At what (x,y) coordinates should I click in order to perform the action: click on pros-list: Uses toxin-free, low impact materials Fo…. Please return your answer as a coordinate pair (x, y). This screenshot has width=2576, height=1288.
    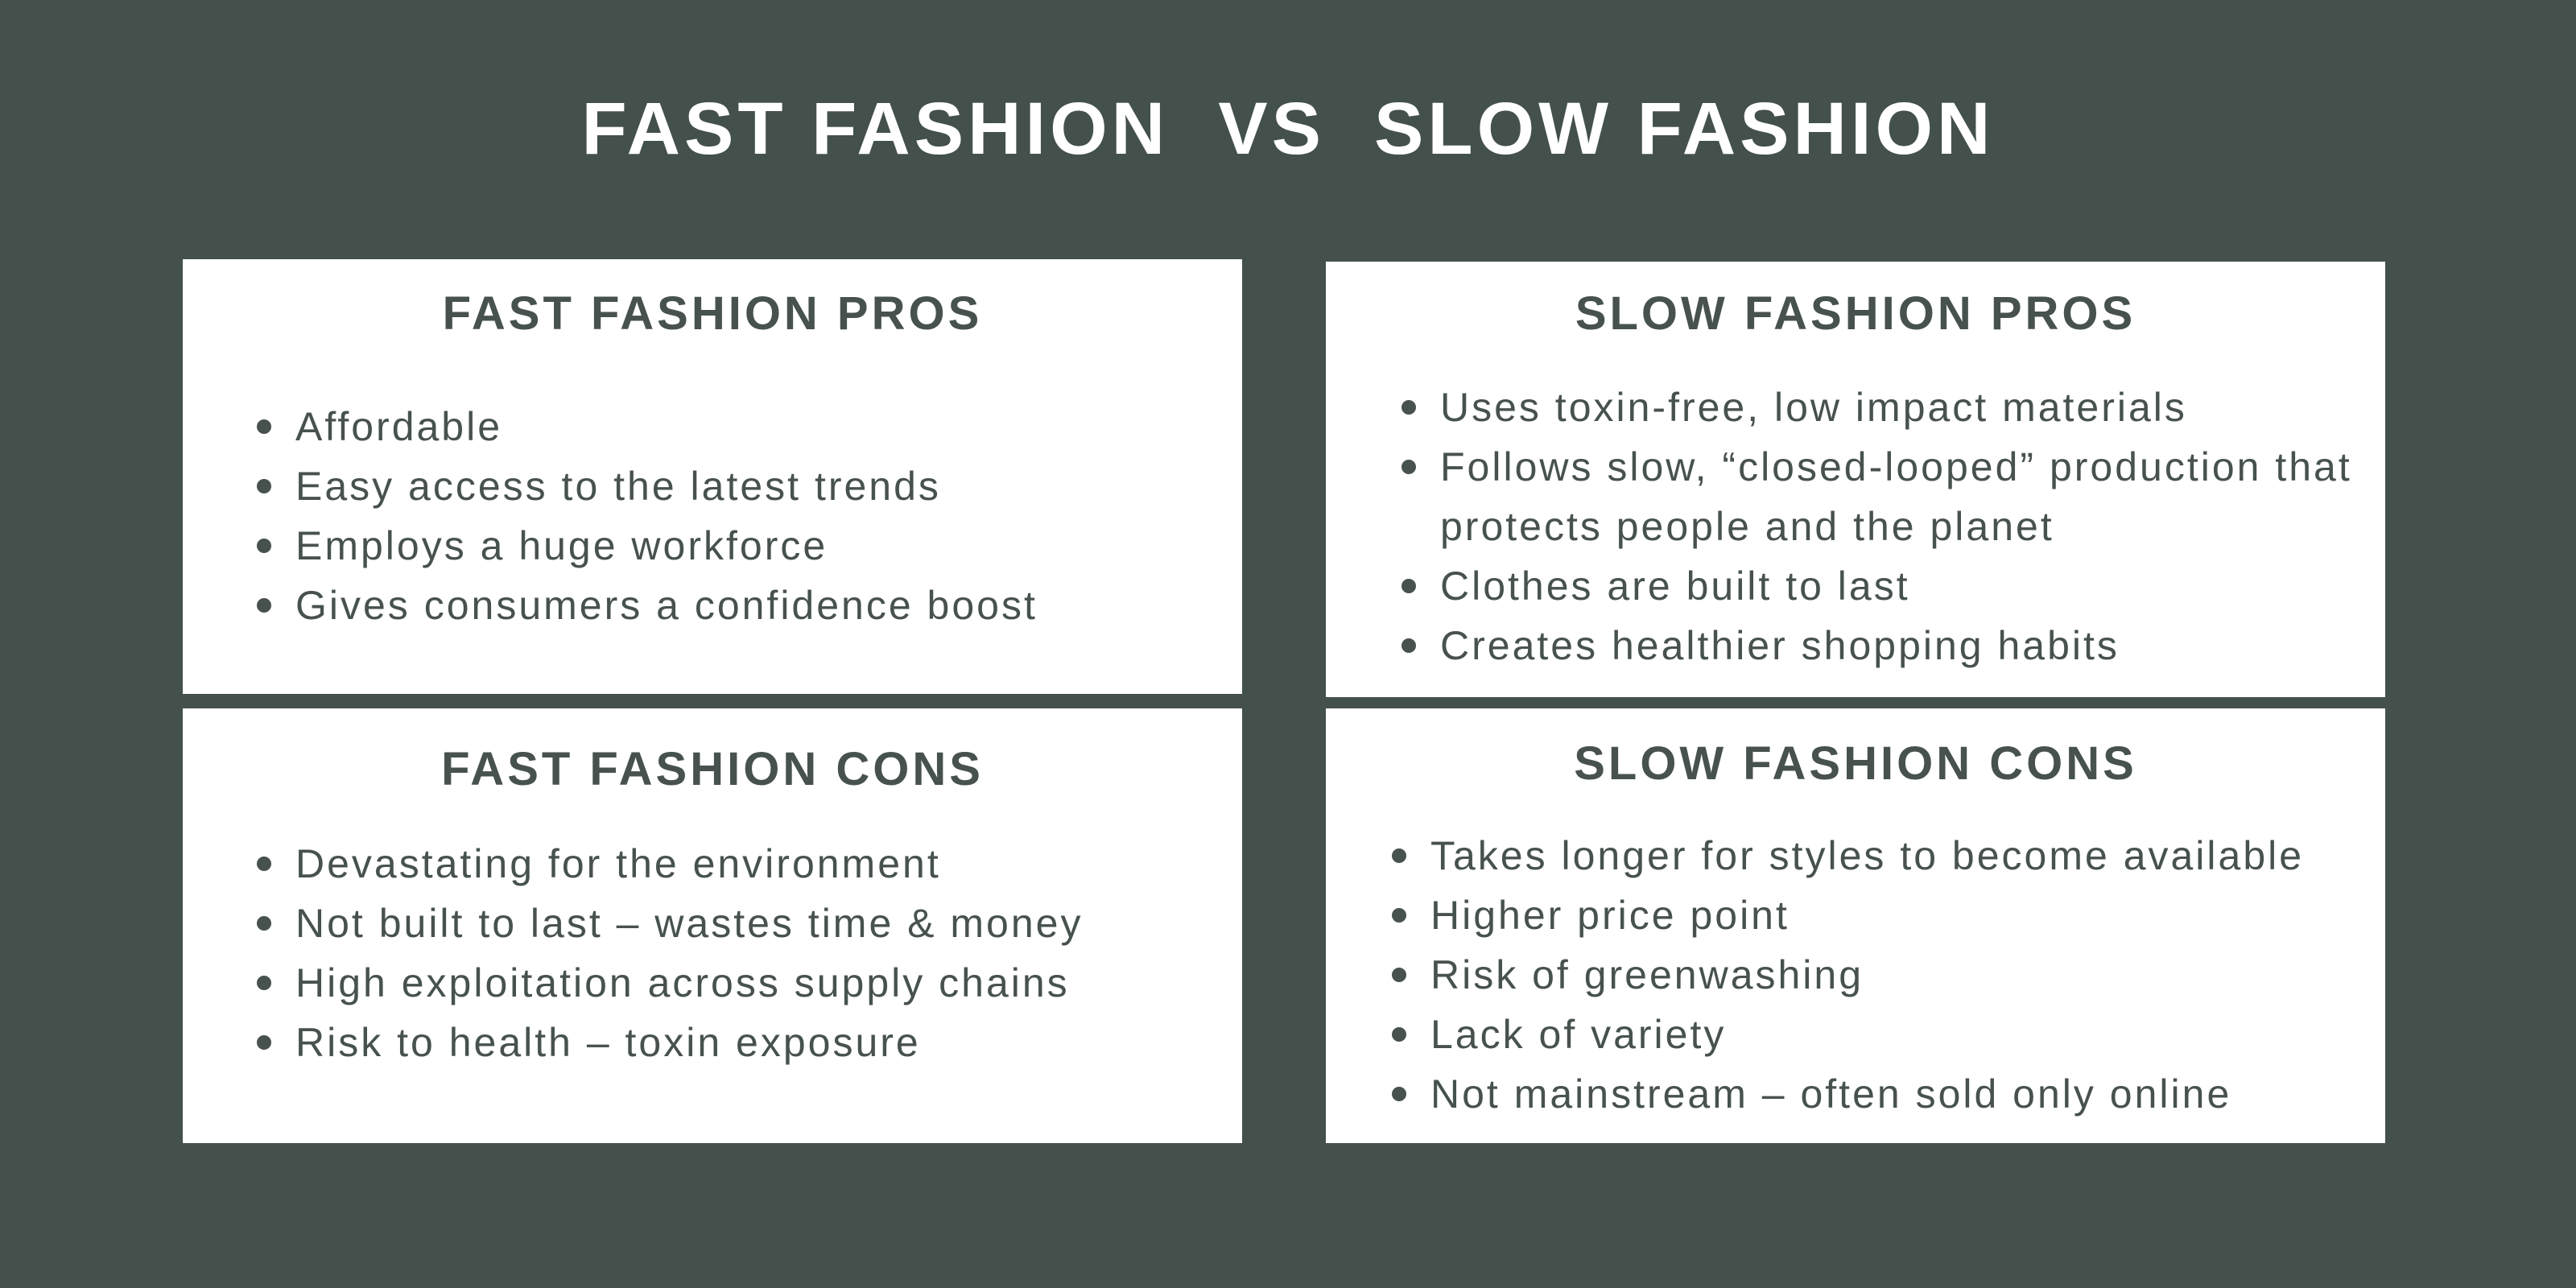
    Looking at the image, I should click on (1880, 526).